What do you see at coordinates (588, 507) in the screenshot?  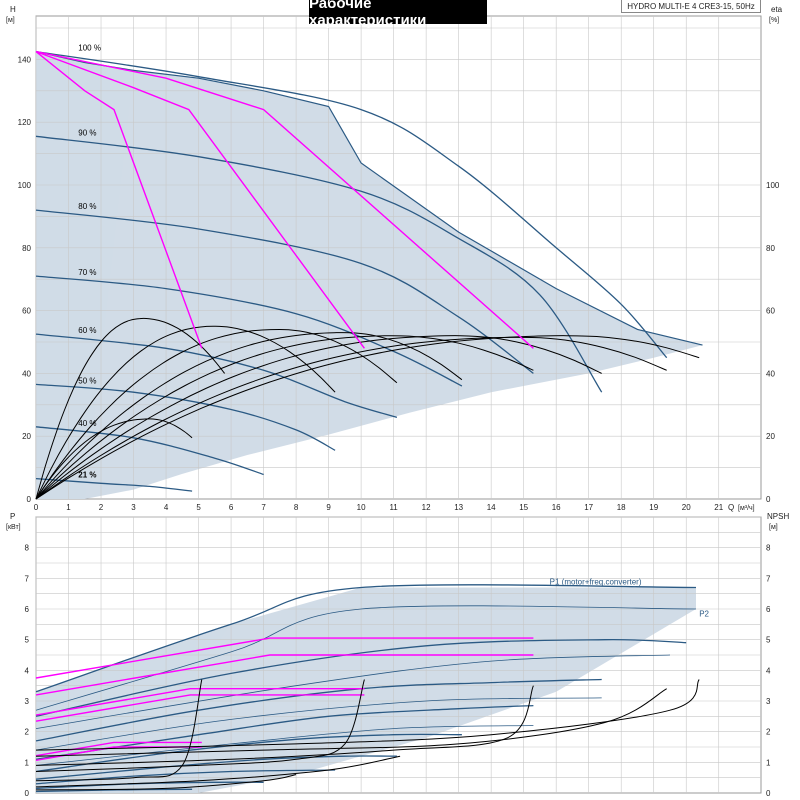 I see `head-x-tick-label: 17` at bounding box center [588, 507].